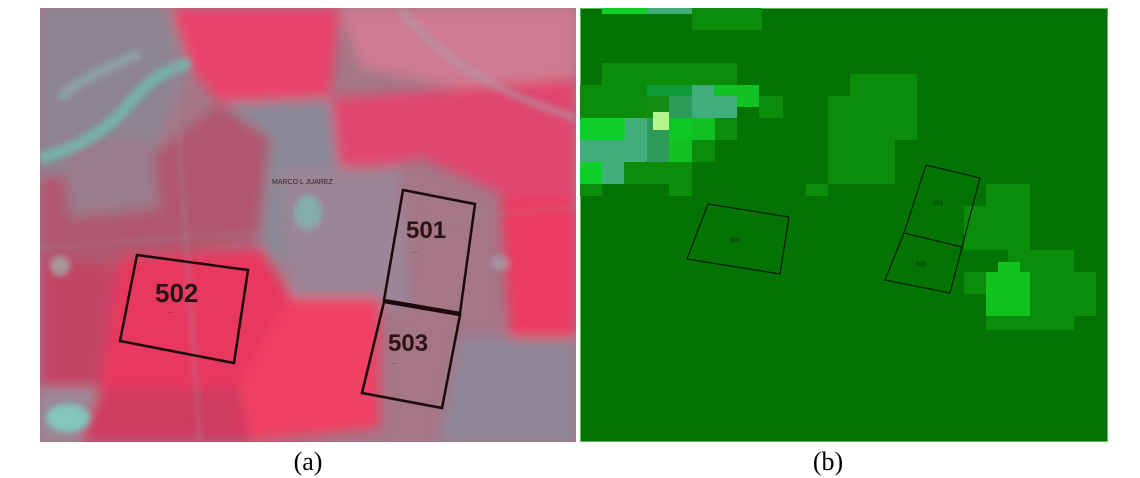 This screenshot has height=478, width=1140. I want to click on plot-501-label: 501, so click(426, 230).